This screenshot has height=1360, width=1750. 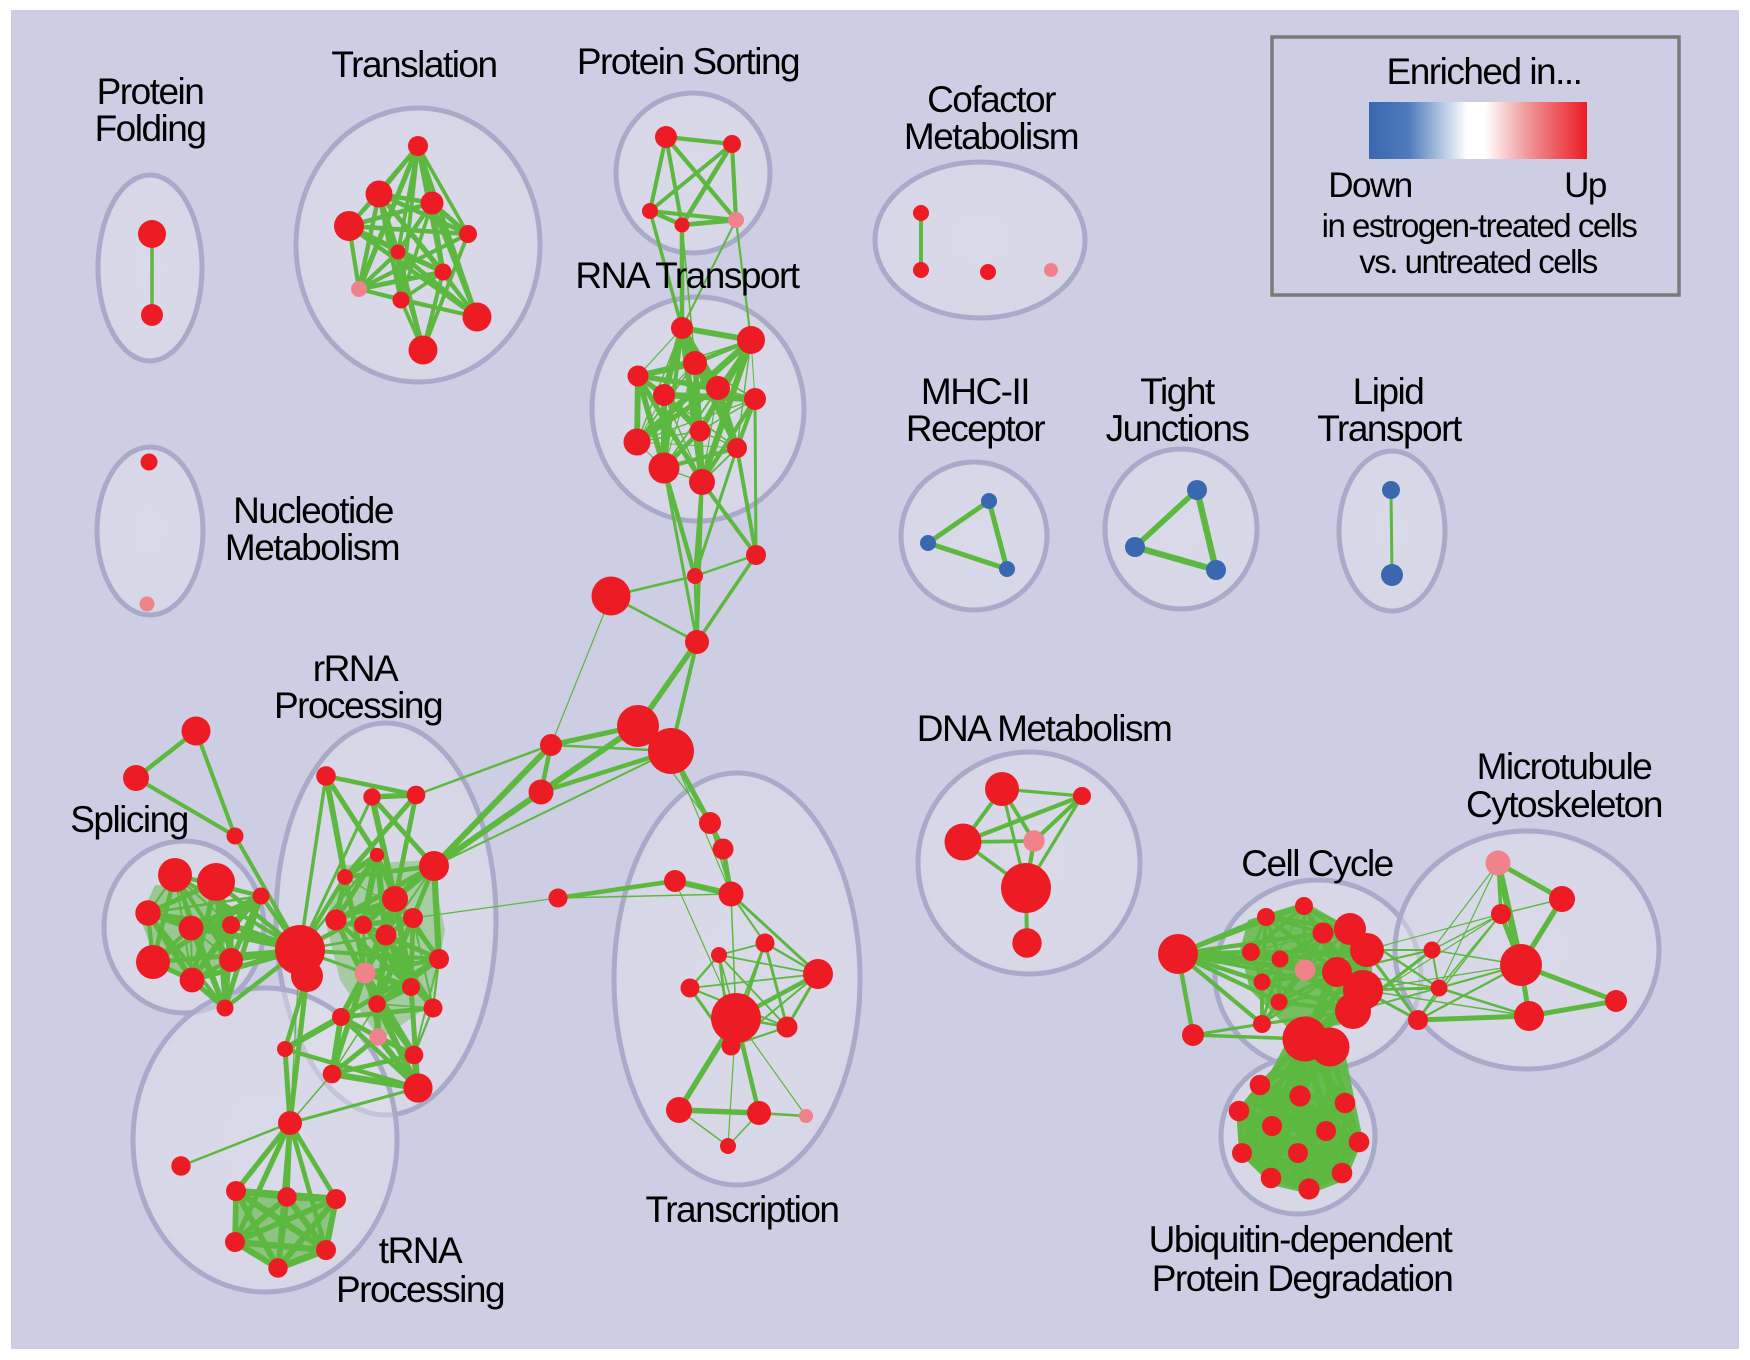 What do you see at coordinates (1178, 428) in the screenshot?
I see `svg-text: Junctions` at bounding box center [1178, 428].